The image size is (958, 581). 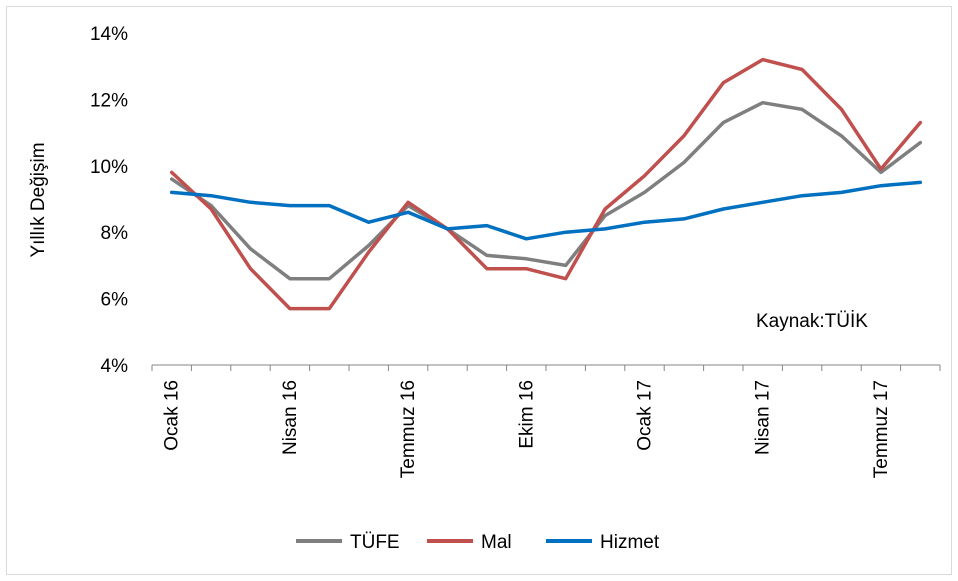 What do you see at coordinates (115, 300) in the screenshot?
I see `y-tick-label: 6%` at bounding box center [115, 300].